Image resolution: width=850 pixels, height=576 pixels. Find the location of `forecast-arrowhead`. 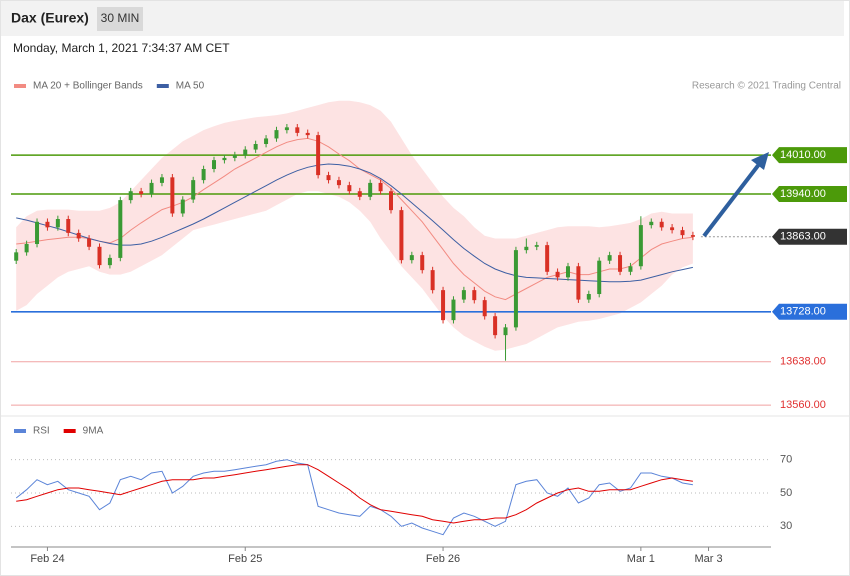

forecast-arrowhead is located at coordinates (760, 161).